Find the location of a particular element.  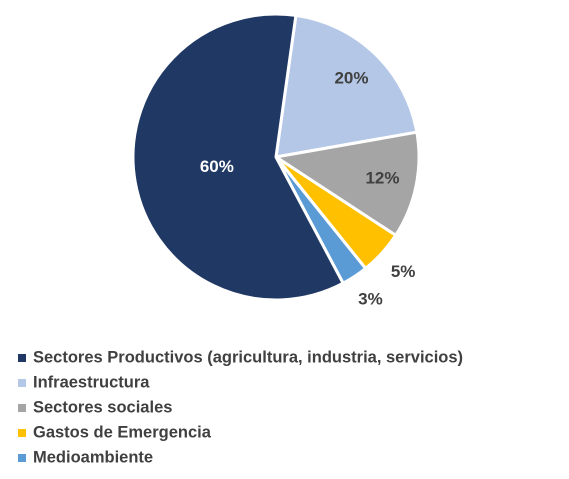

data-label: 3% is located at coordinates (370, 299).